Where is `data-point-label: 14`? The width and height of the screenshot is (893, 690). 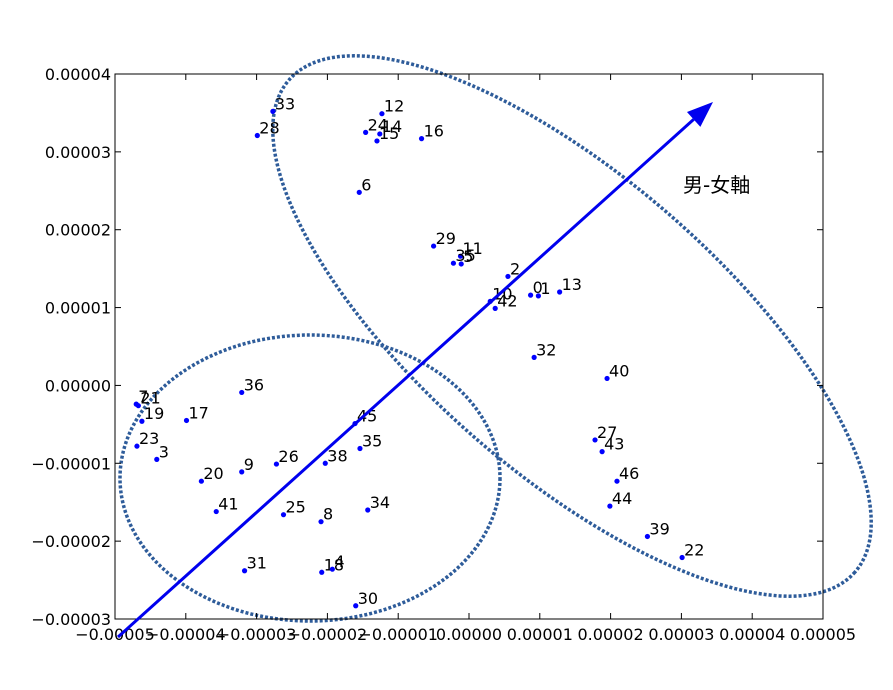
data-point-label: 14 is located at coordinates (392, 126).